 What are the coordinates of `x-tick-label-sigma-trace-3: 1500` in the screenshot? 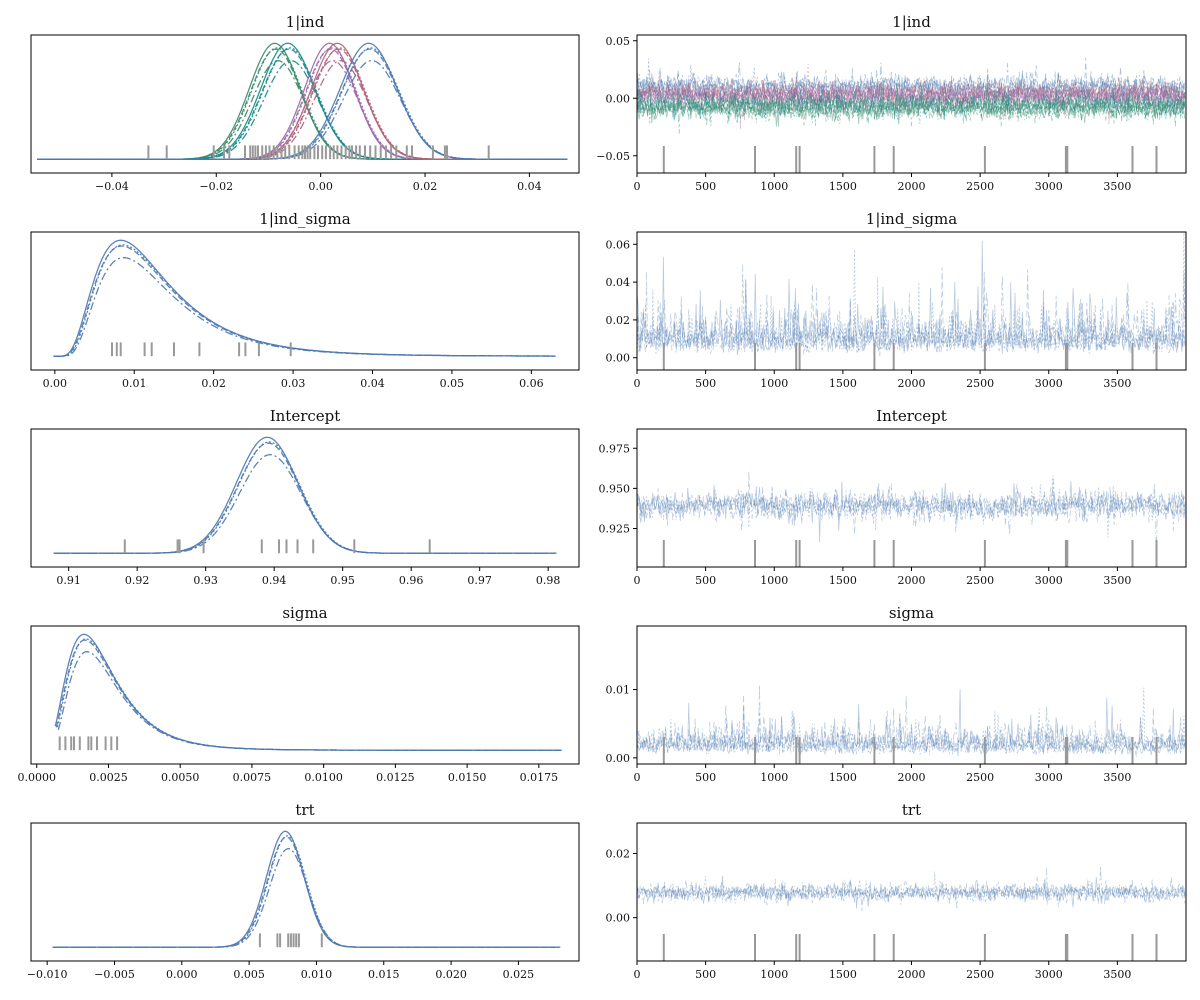 It's located at (843, 777).